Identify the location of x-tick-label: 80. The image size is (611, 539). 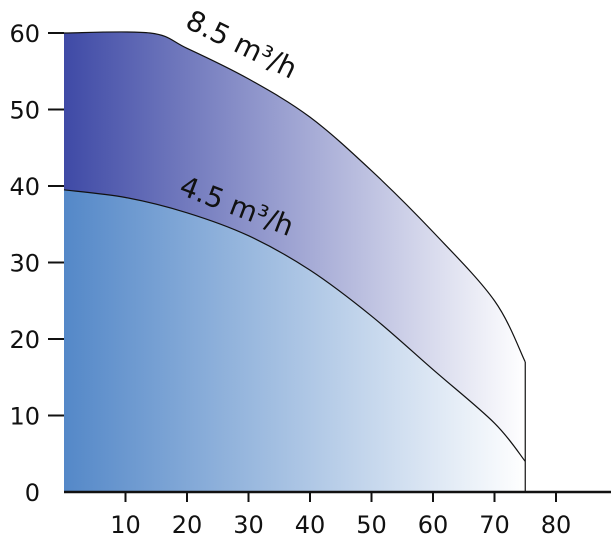
(556, 525).